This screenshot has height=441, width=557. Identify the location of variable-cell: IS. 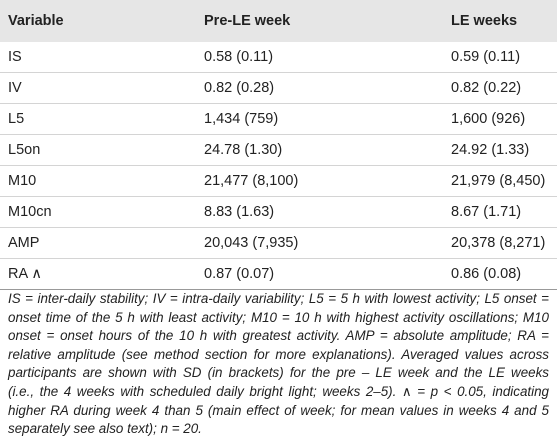
(98, 57).